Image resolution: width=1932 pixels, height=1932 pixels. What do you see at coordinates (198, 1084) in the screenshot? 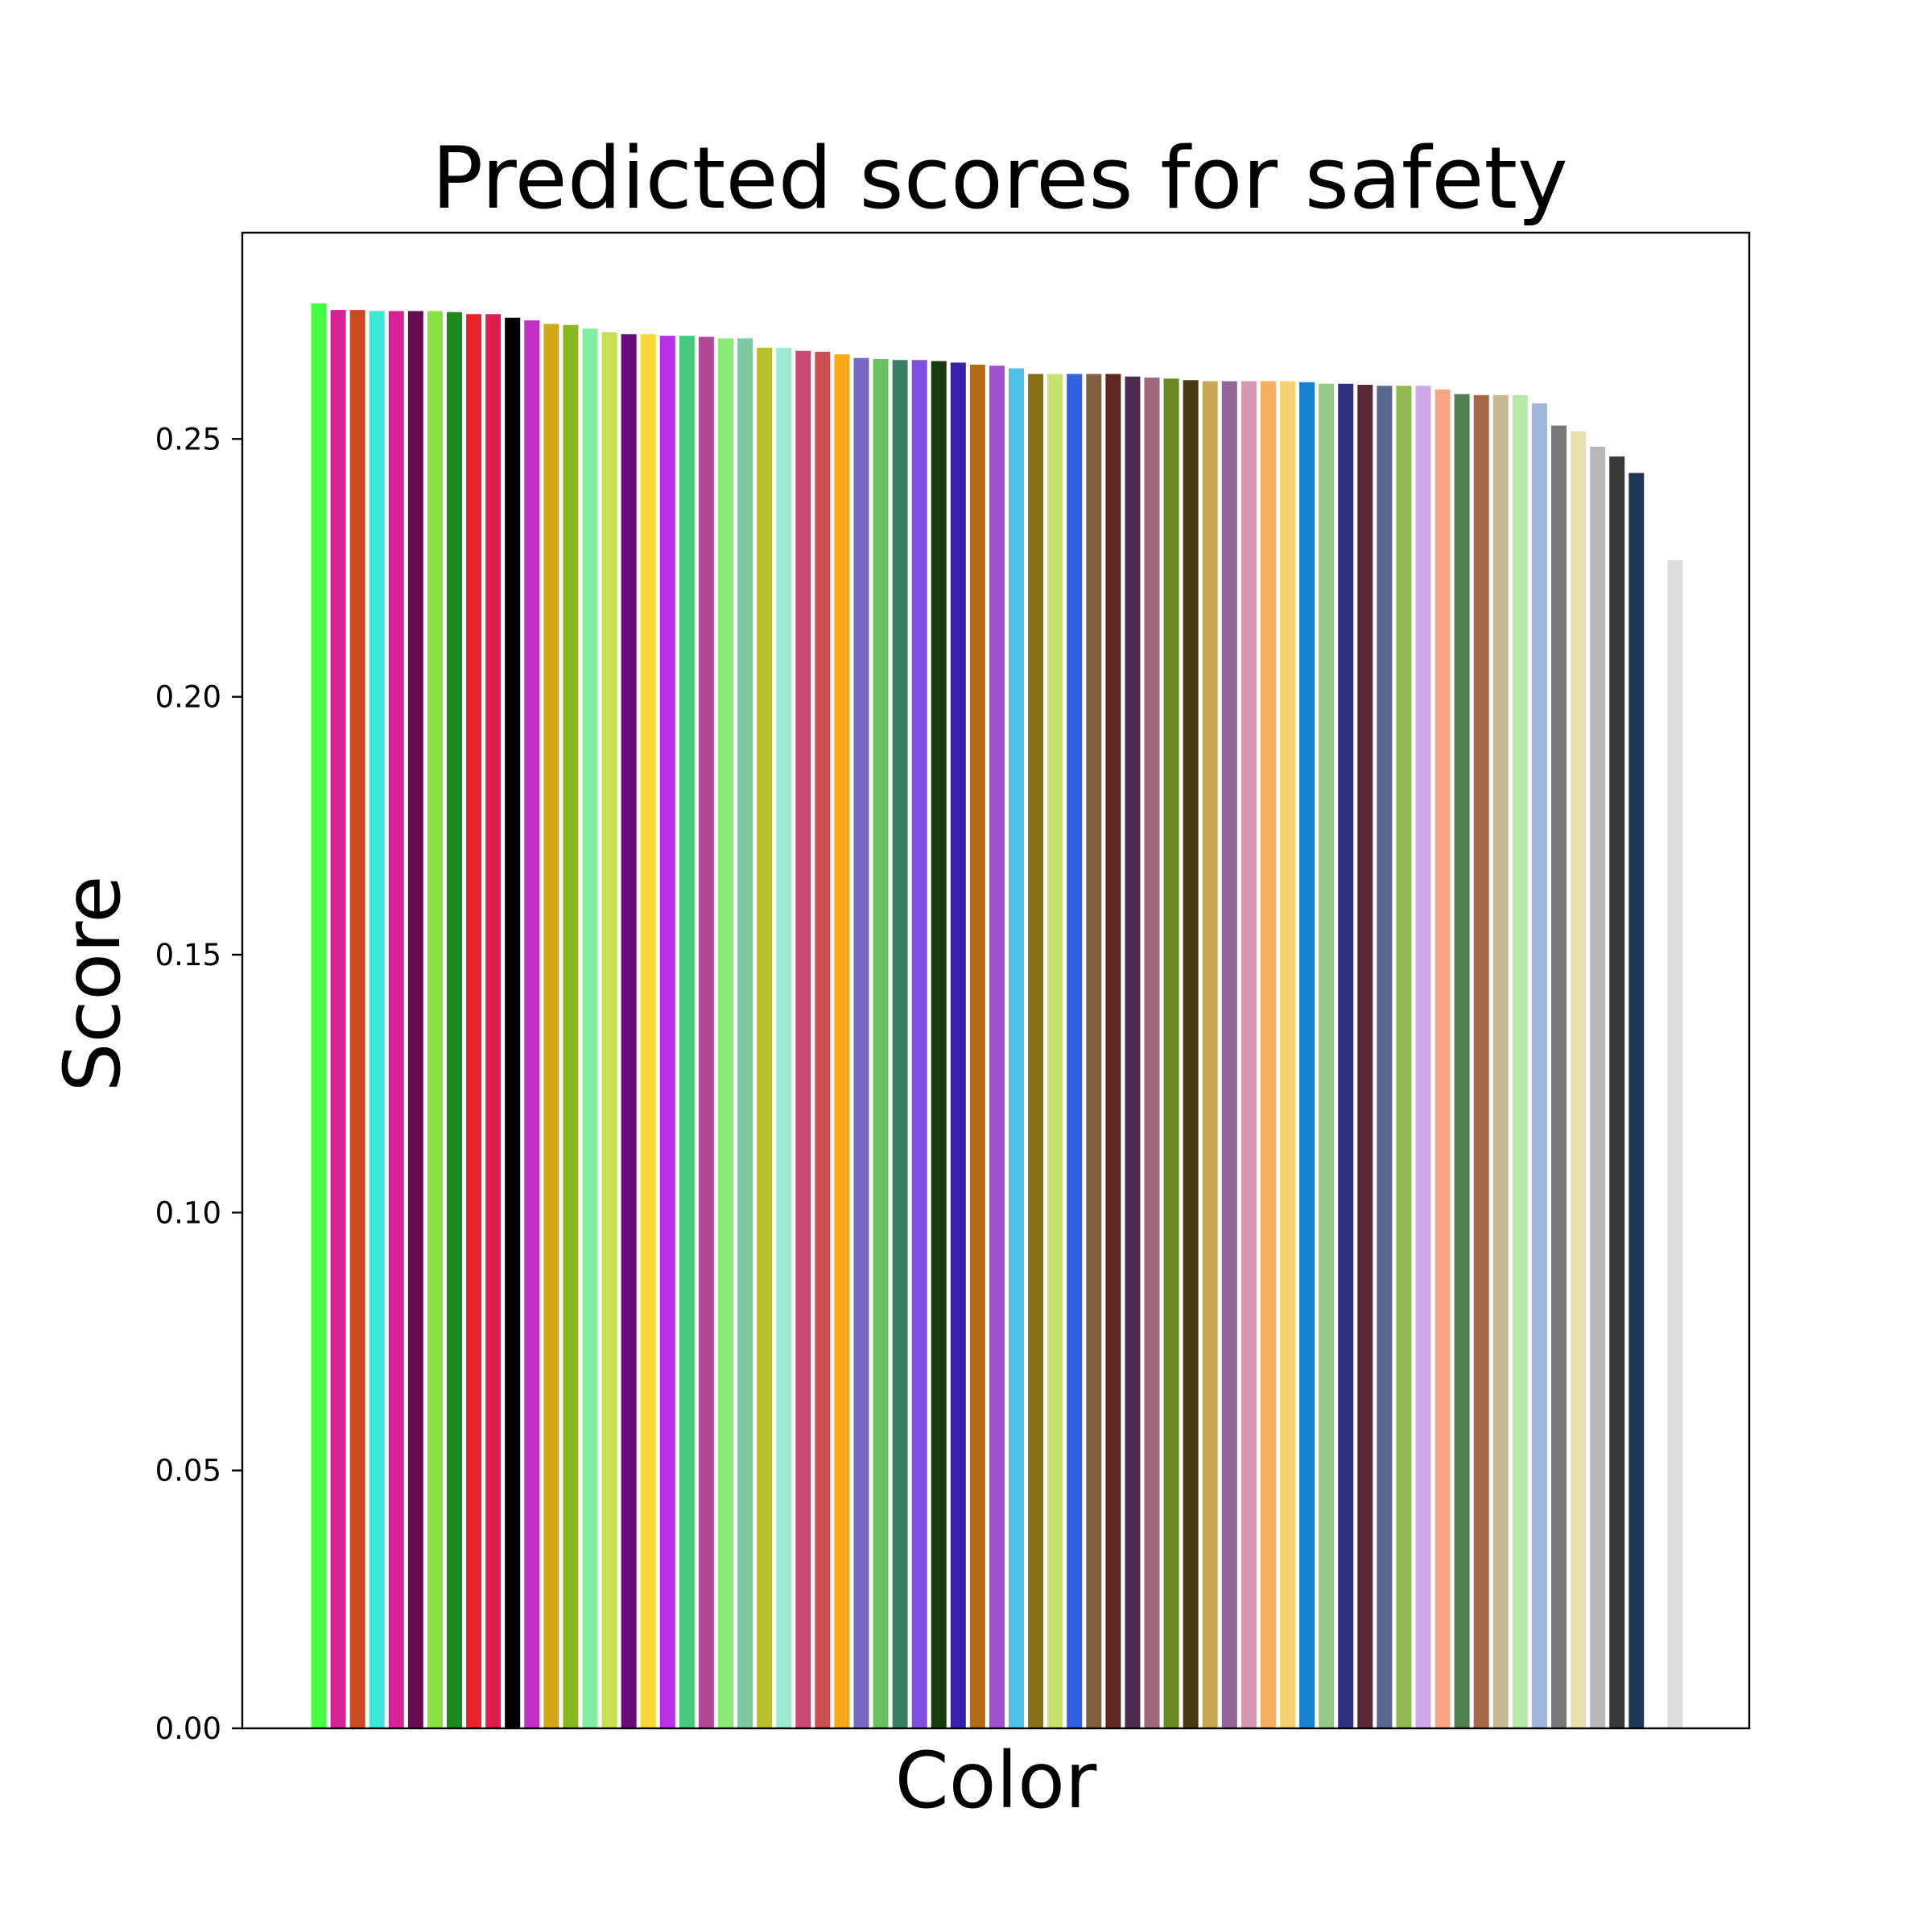
I see `y-axis-ticks: 0.00 0.05 0.10 0.15 0.20 0.25` at bounding box center [198, 1084].